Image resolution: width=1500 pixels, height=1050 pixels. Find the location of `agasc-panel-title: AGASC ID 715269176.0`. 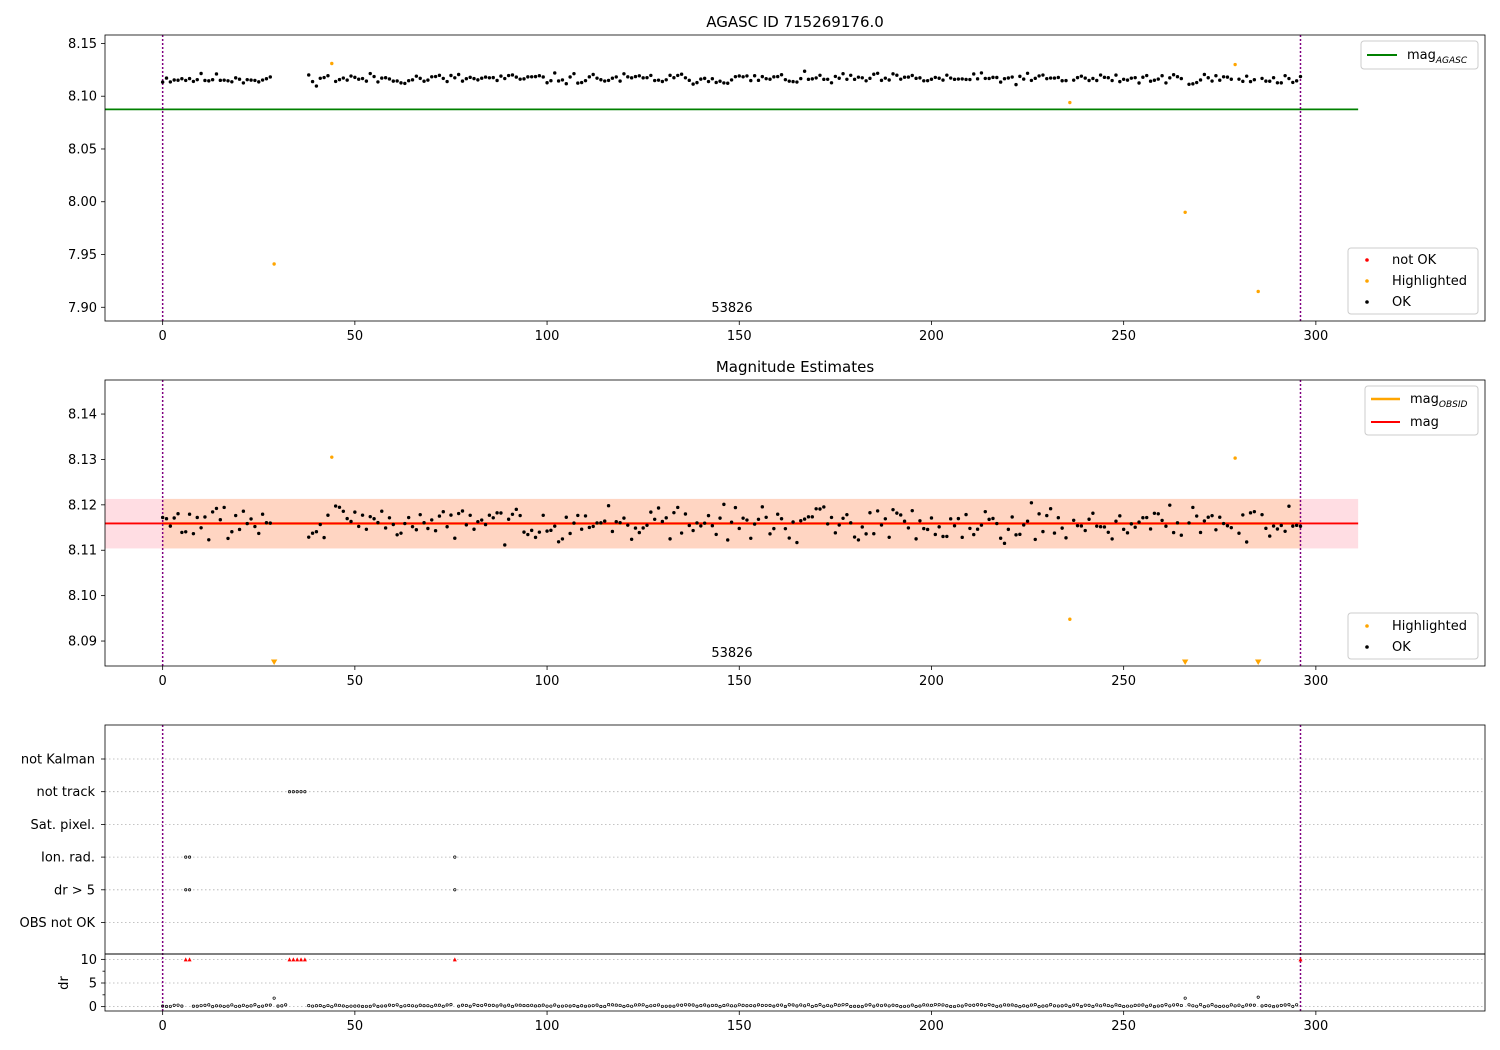

agasc-panel-title: AGASC ID 715269176.0 is located at coordinates (795, 22).